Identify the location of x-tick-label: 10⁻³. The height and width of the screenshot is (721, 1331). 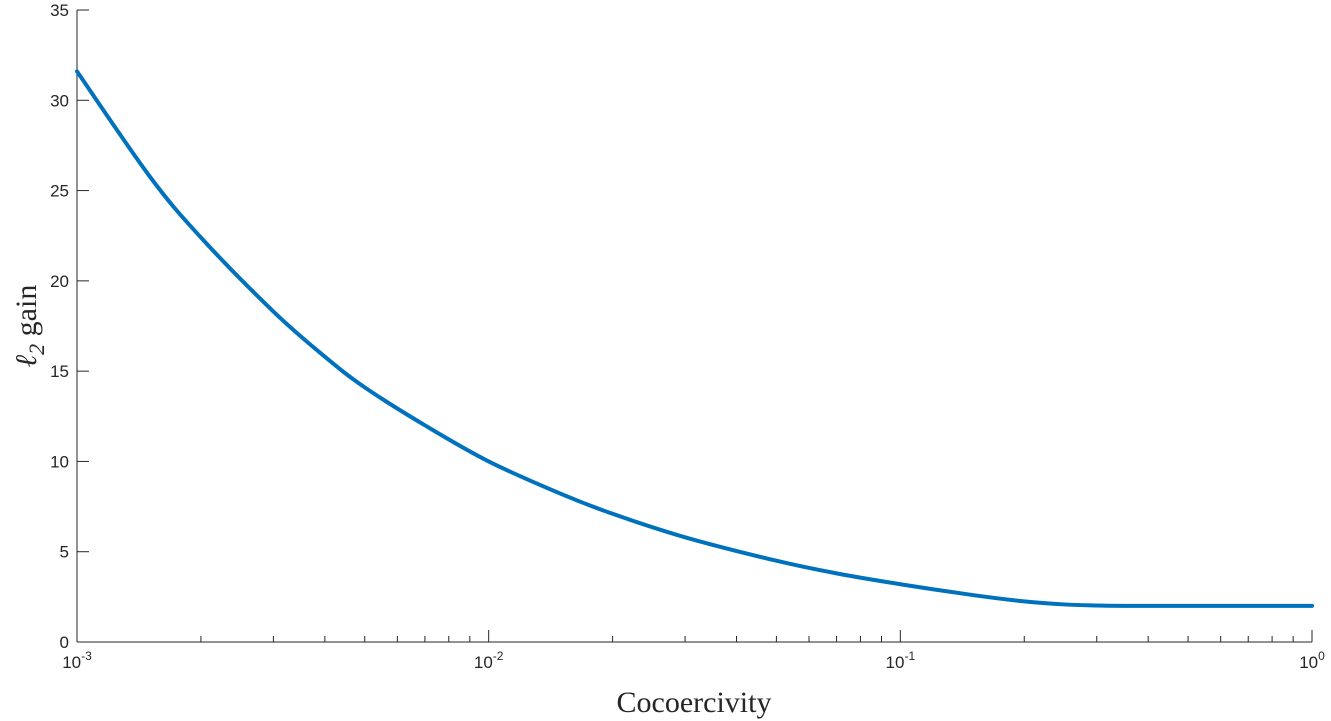
(77, 660).